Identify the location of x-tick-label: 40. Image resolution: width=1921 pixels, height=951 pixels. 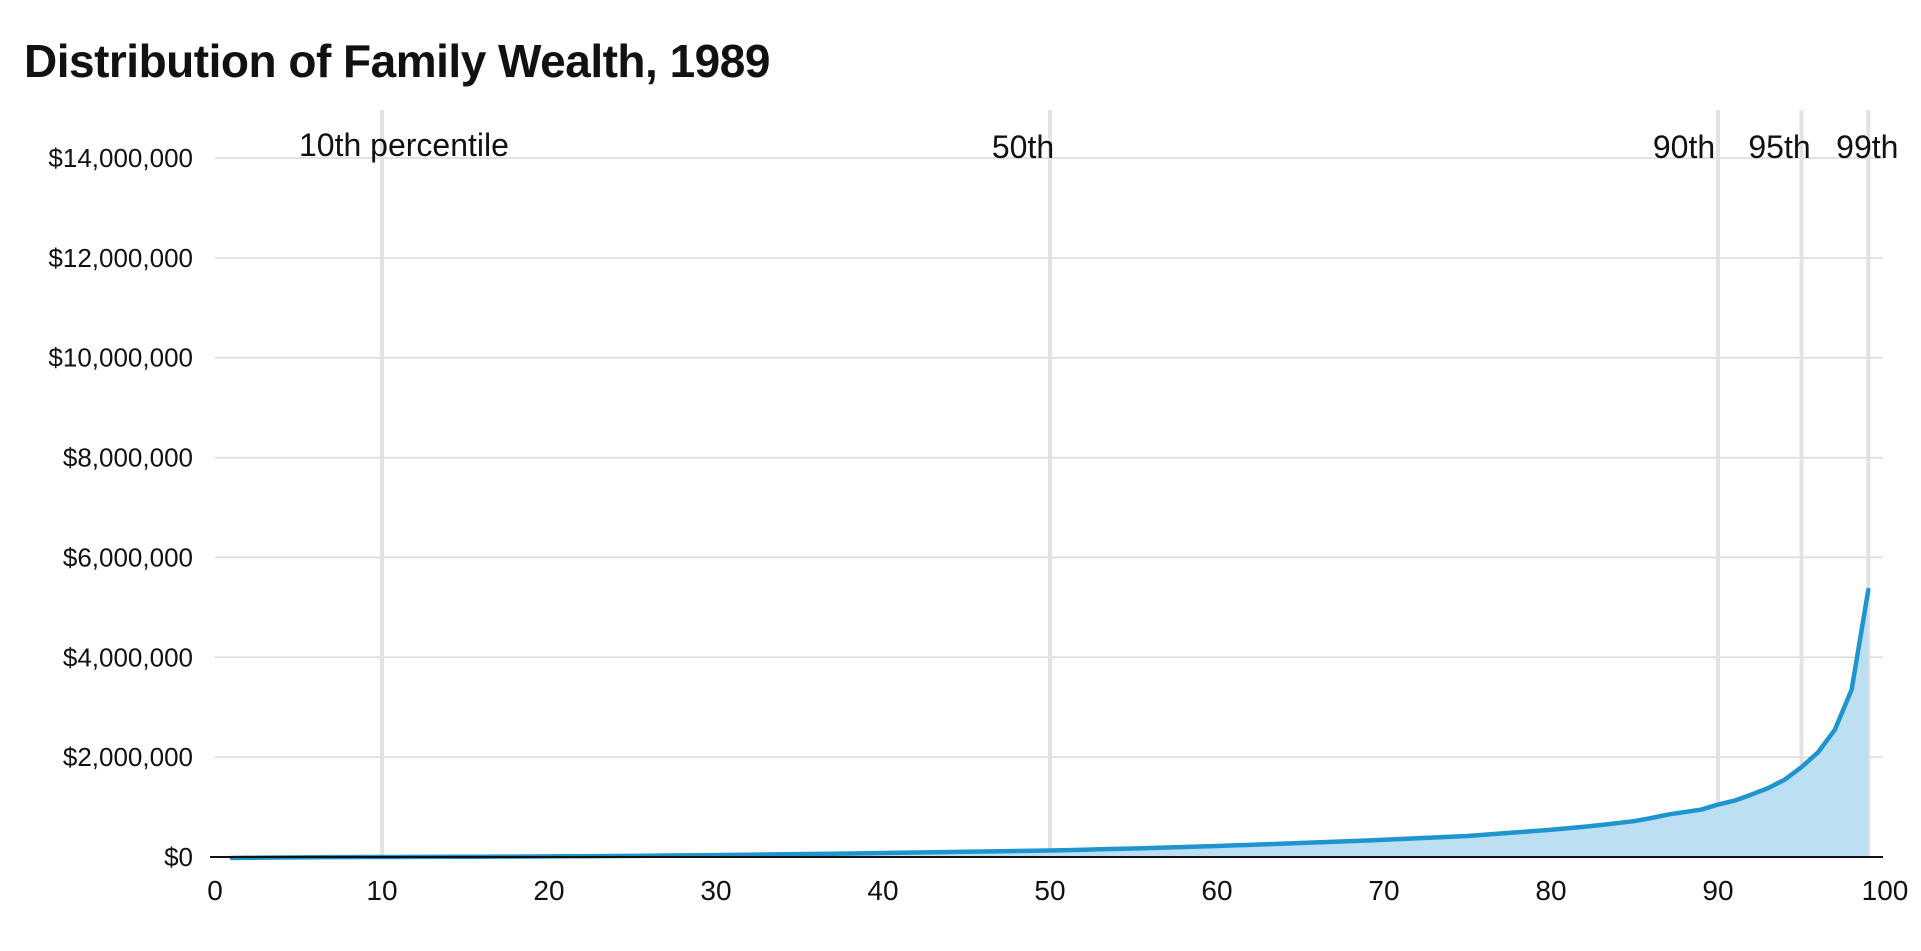
(882, 890).